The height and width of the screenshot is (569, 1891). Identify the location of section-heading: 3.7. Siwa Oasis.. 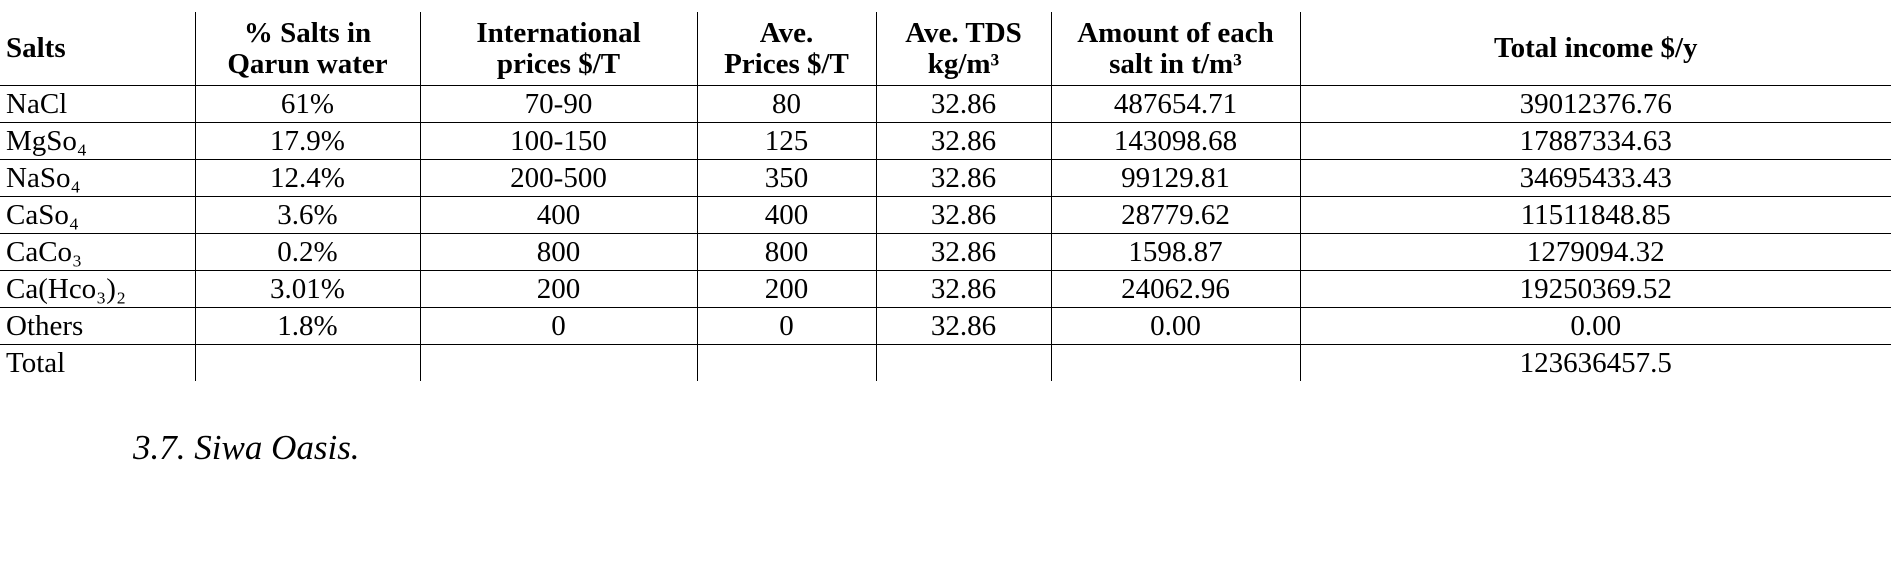
(246, 447).